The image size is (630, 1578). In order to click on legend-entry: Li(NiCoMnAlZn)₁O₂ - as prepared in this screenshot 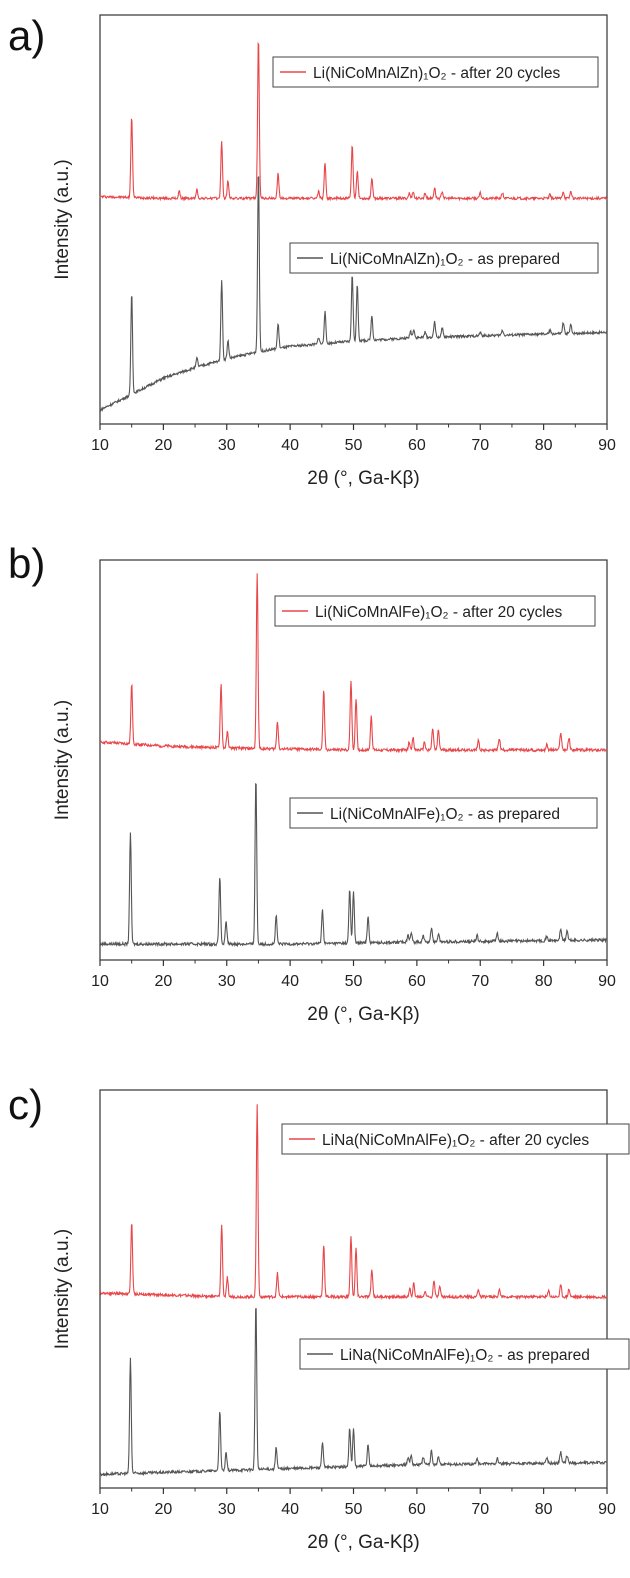, I will do `click(445, 259)`.